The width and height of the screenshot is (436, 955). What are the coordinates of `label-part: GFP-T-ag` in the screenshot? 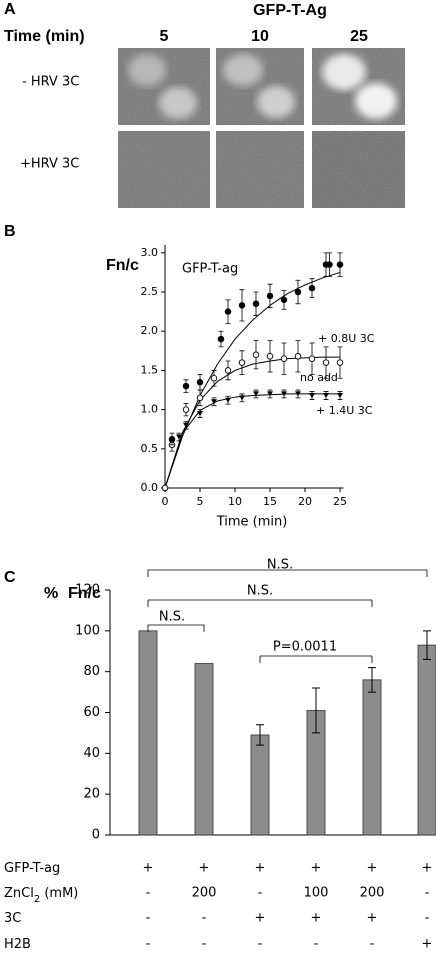 It's located at (32, 868).